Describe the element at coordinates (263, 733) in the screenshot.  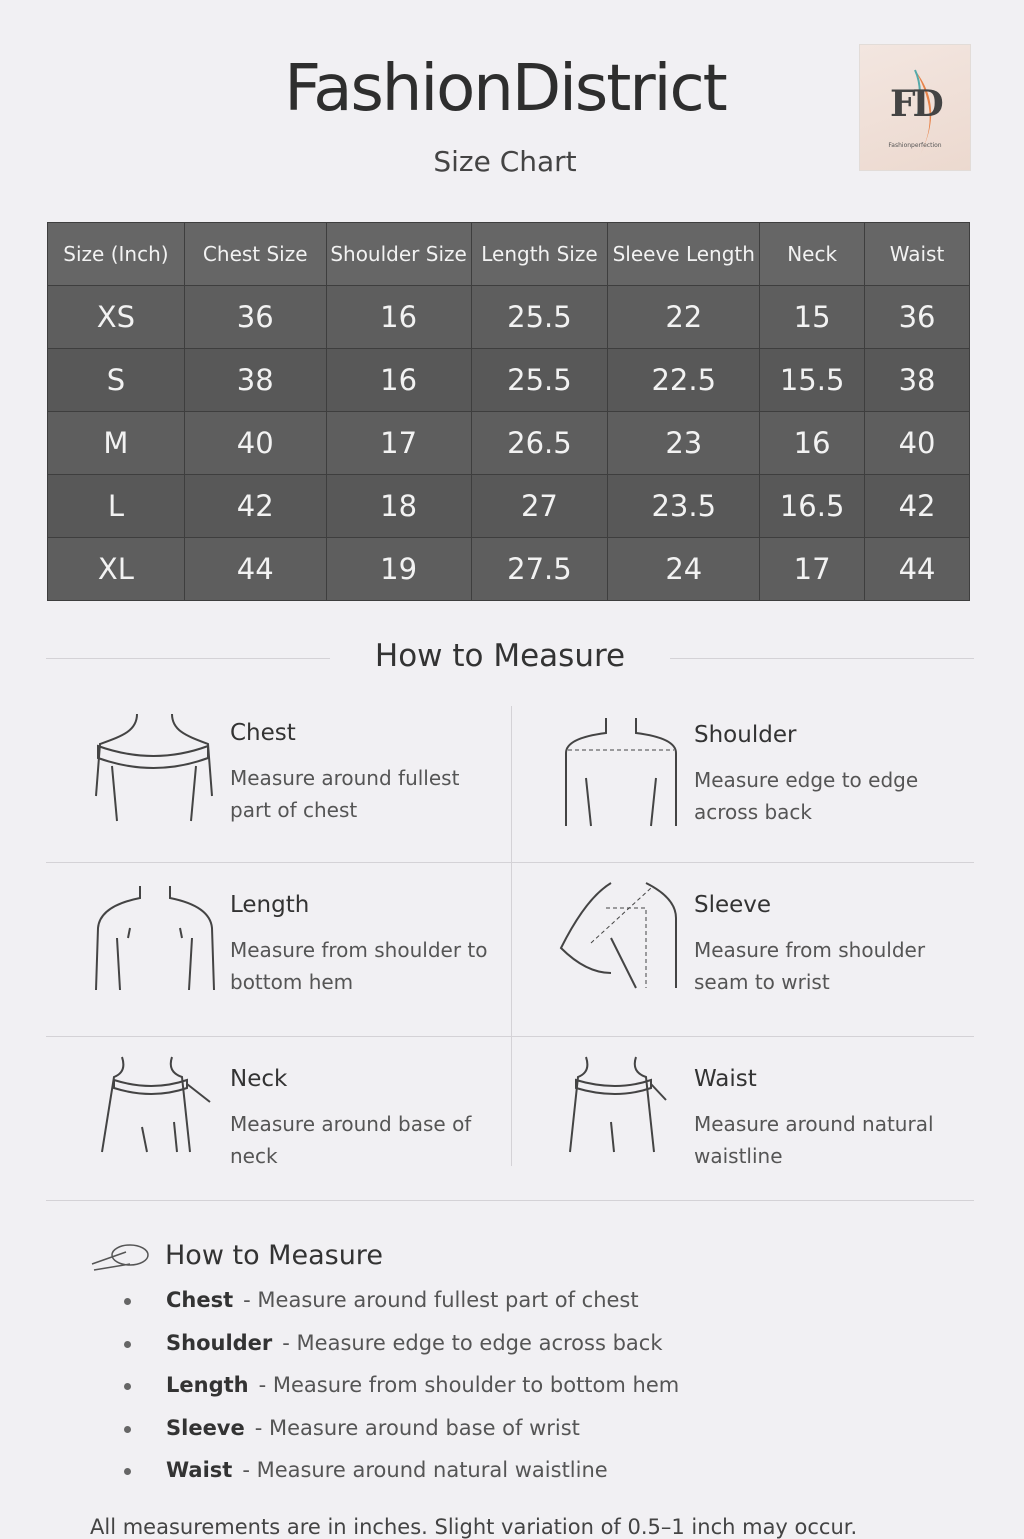
I see `card-title: Chest` at that location.